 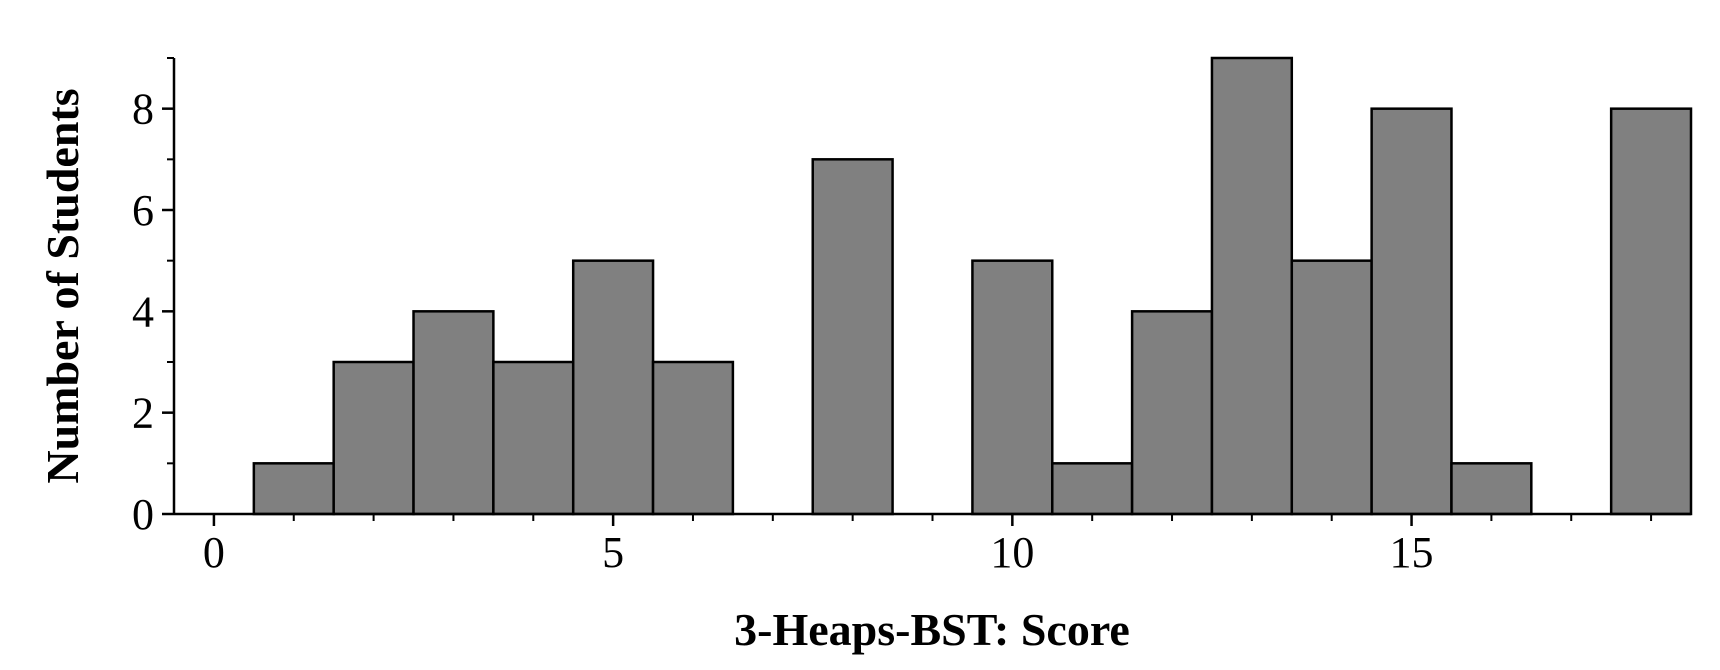 I want to click on x-tick-label: 15, so click(x=1412, y=552).